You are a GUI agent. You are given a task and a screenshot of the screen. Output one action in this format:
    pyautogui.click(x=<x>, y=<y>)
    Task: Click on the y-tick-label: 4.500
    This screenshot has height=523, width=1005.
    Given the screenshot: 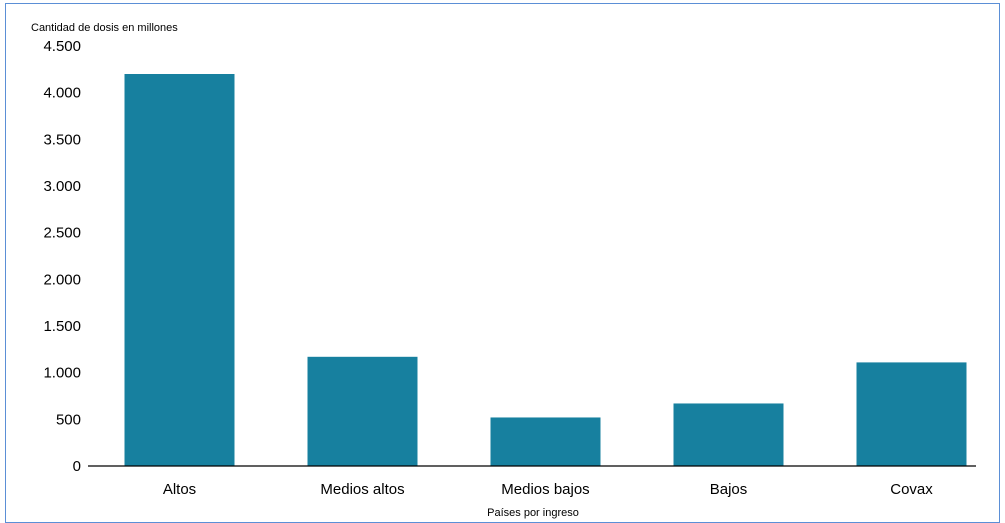 What is the action you would take?
    pyautogui.click(x=62, y=46)
    